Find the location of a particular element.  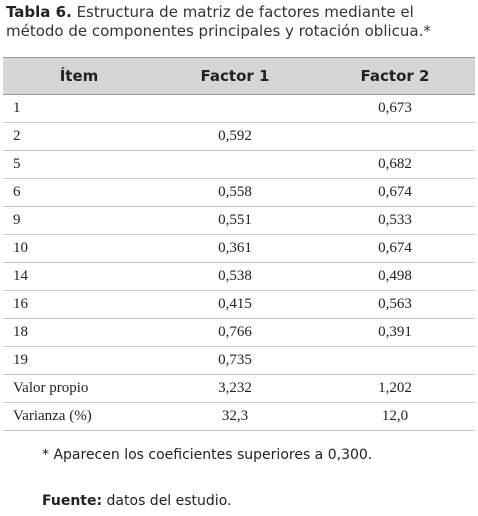

source-label: Fuente: is located at coordinates (72, 501).